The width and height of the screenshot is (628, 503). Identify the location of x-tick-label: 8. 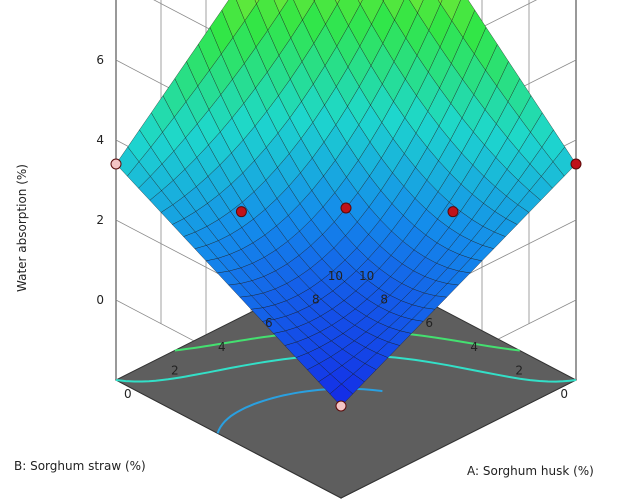
(316, 300).